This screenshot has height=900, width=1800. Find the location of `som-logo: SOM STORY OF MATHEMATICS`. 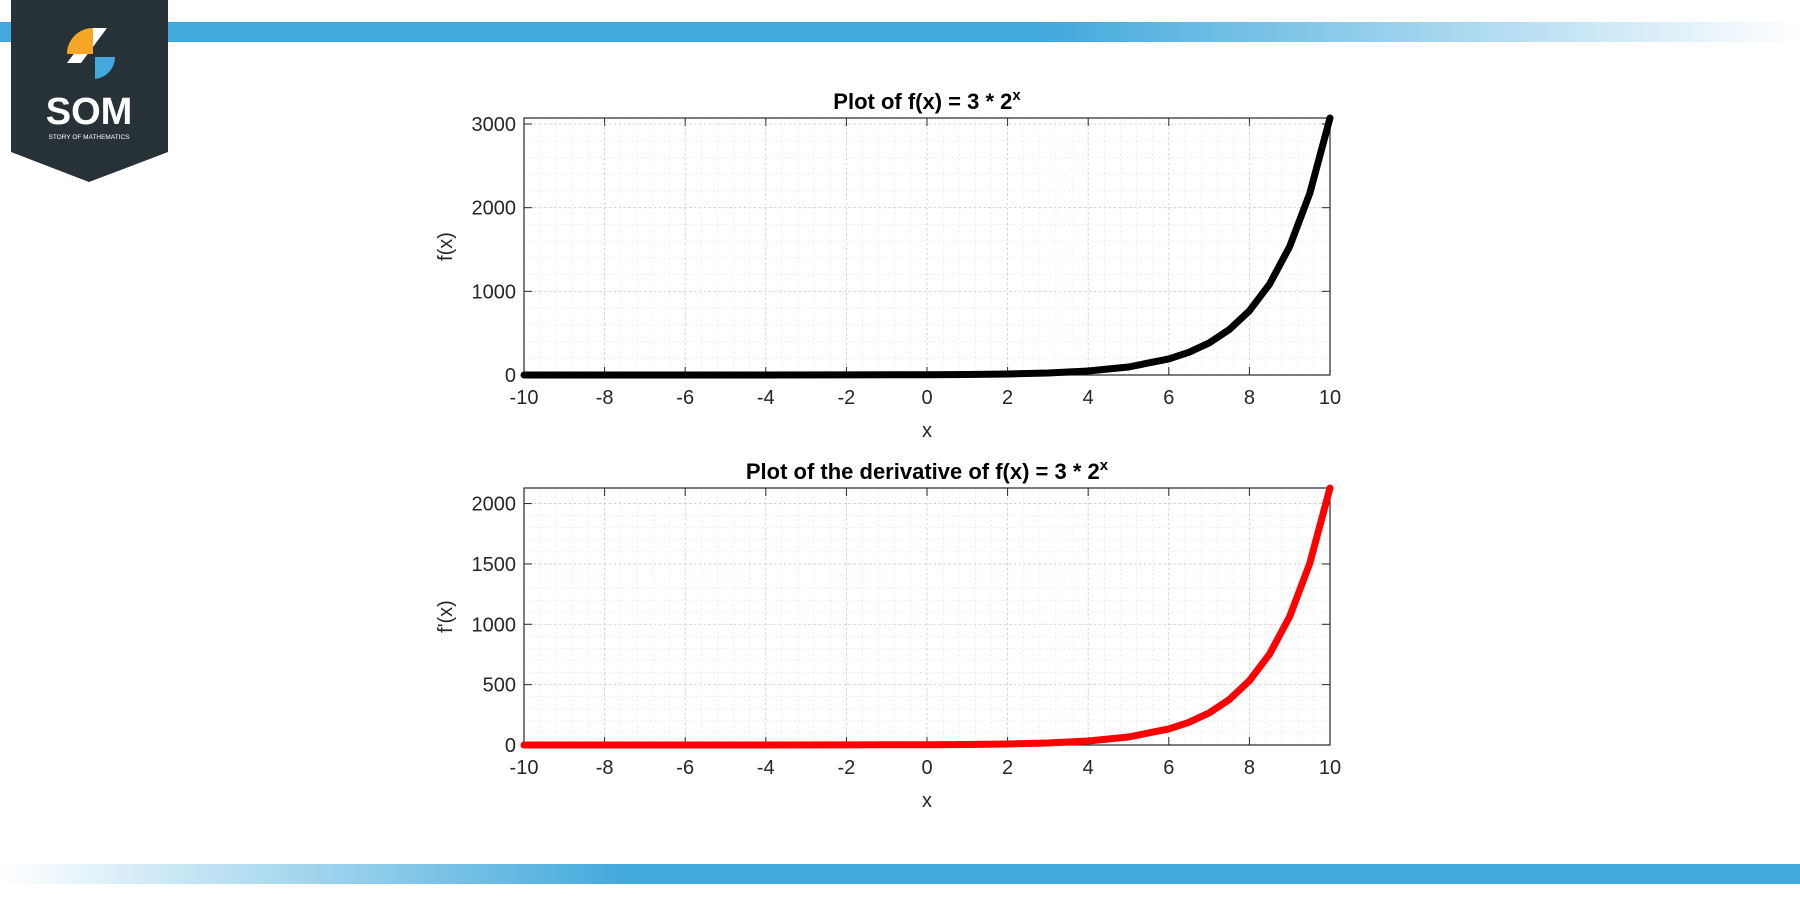

som-logo: SOM STORY OF MATHEMATICS is located at coordinates (89, 91).